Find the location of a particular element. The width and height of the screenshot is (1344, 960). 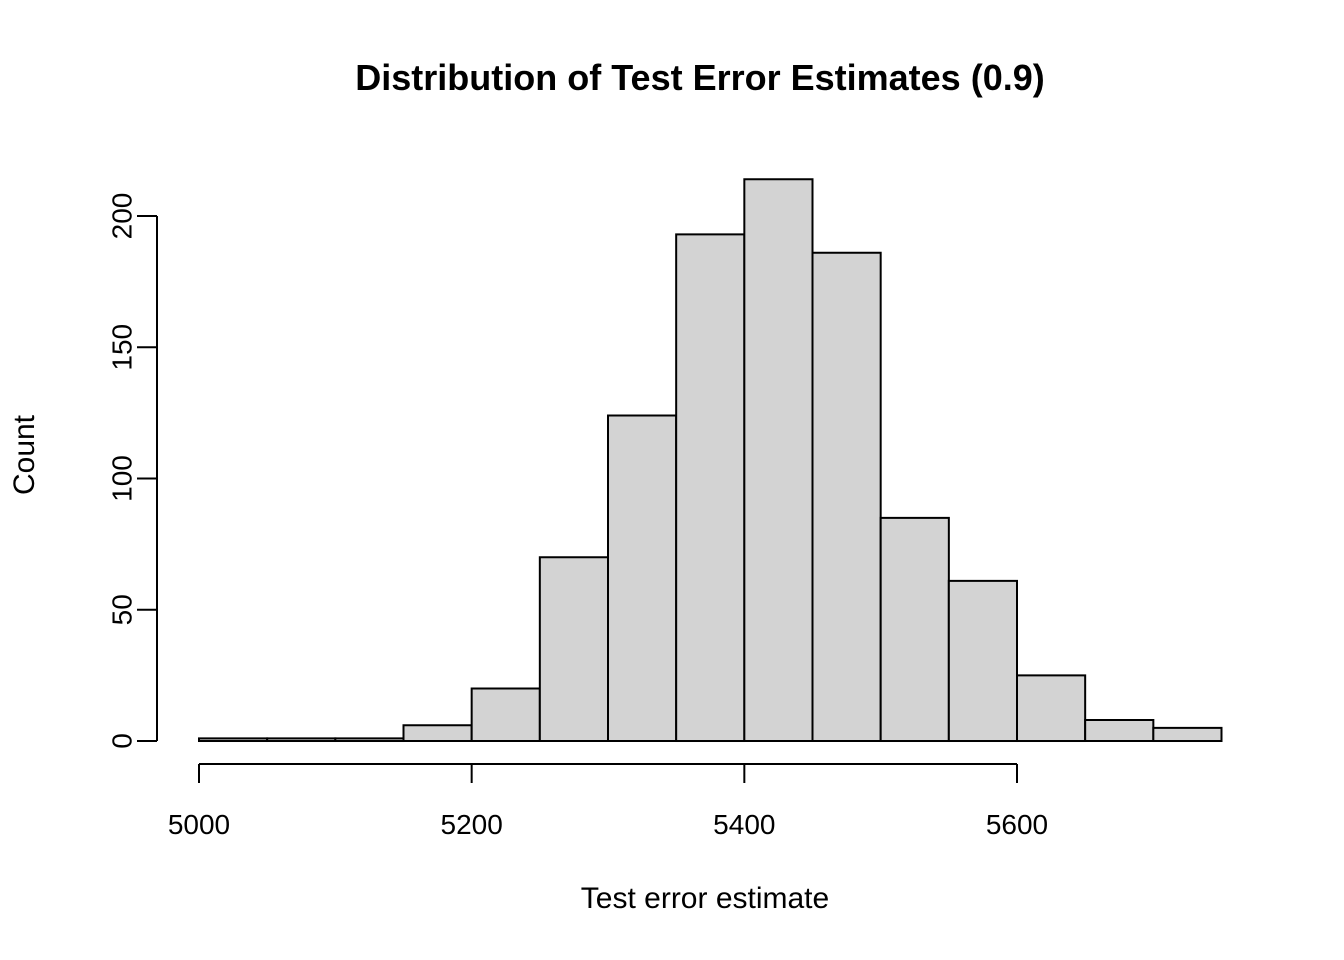

y-tick-label: 100 is located at coordinates (122, 478).